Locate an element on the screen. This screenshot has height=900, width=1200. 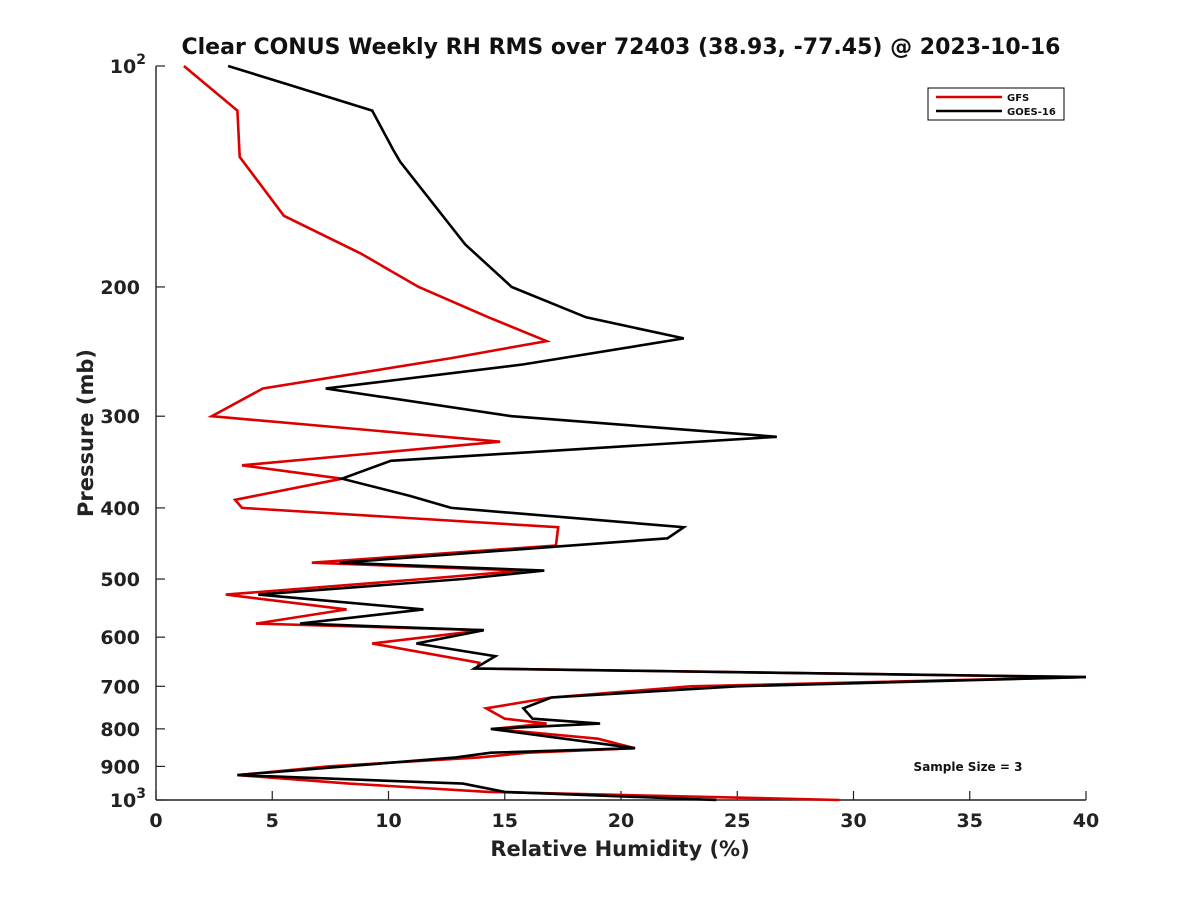
legend-box is located at coordinates (996, 104).